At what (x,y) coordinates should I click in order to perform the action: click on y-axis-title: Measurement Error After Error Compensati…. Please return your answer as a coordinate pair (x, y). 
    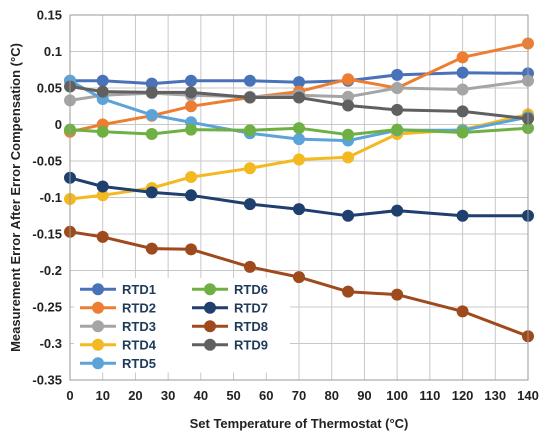
    Looking at the image, I should click on (15, 197).